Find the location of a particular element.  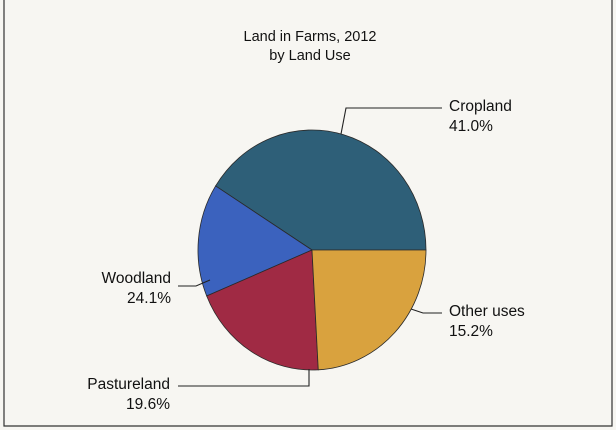

label-value-other-uses: 15.2% is located at coordinates (471, 331).